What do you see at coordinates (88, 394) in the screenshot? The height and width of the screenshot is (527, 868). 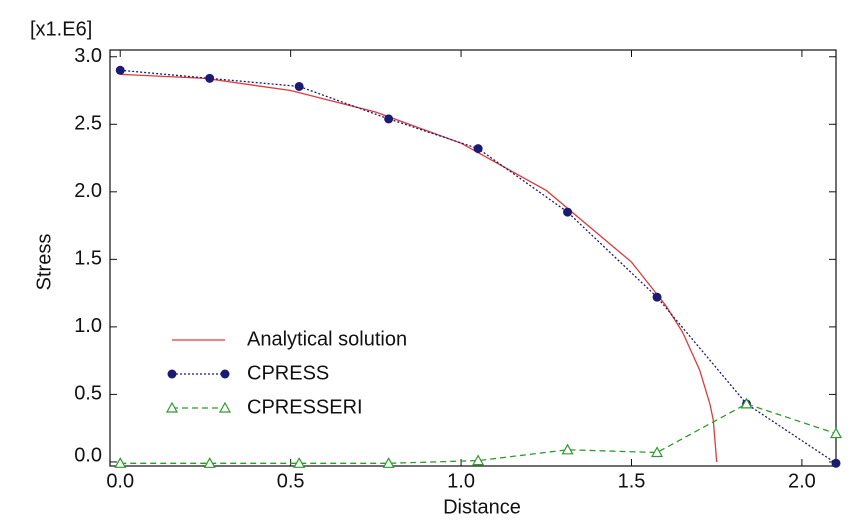 I see `y-tick-label: 0.5` at bounding box center [88, 394].